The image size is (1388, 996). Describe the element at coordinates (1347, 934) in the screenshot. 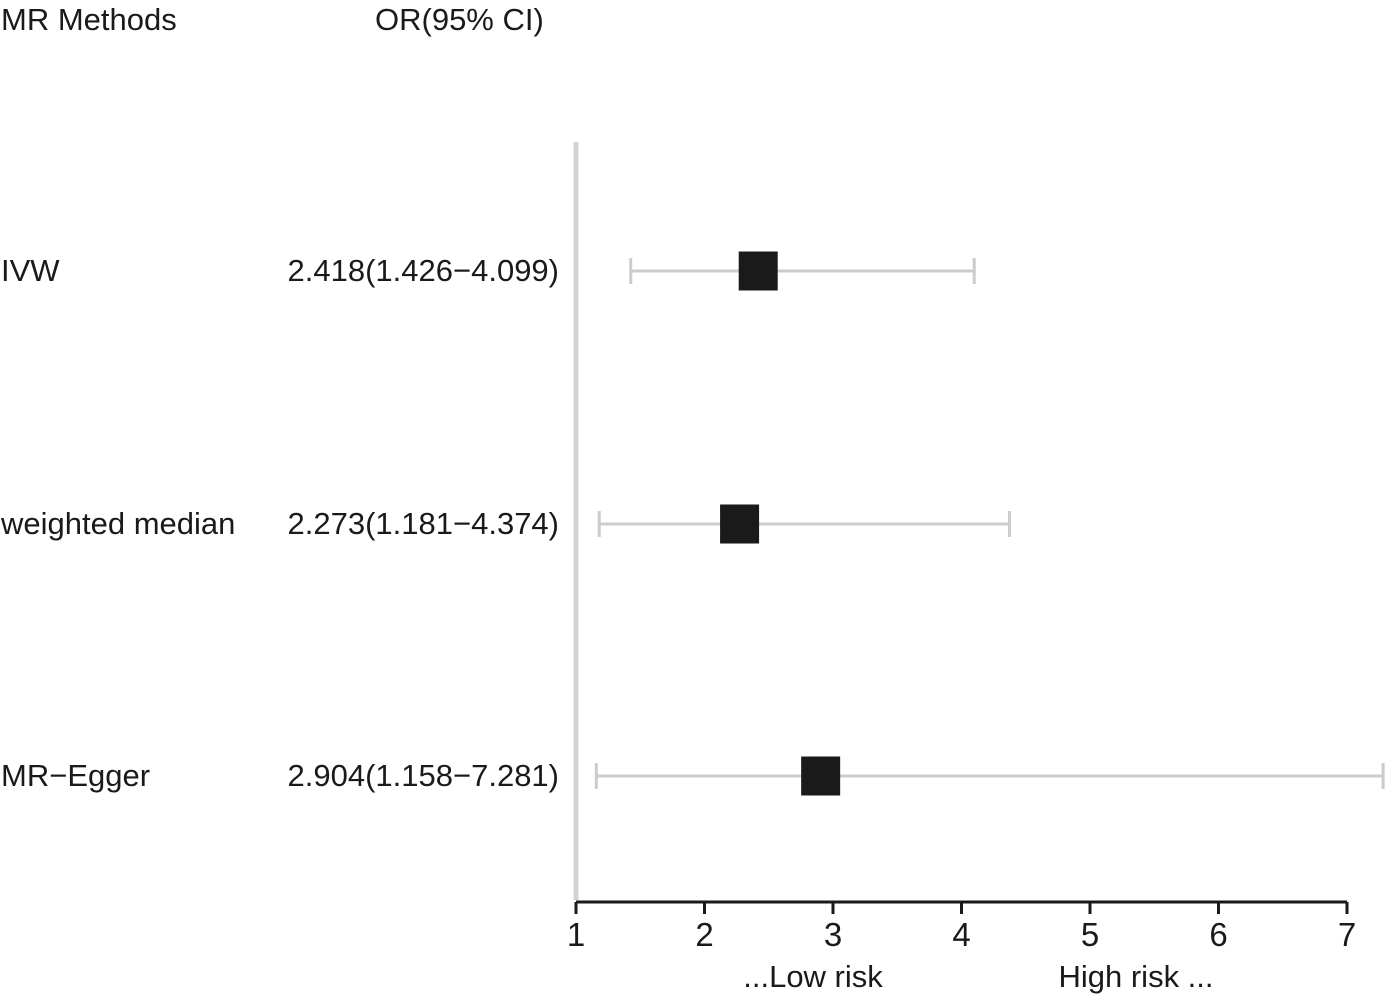

I see `x-tick-label: 7` at that location.